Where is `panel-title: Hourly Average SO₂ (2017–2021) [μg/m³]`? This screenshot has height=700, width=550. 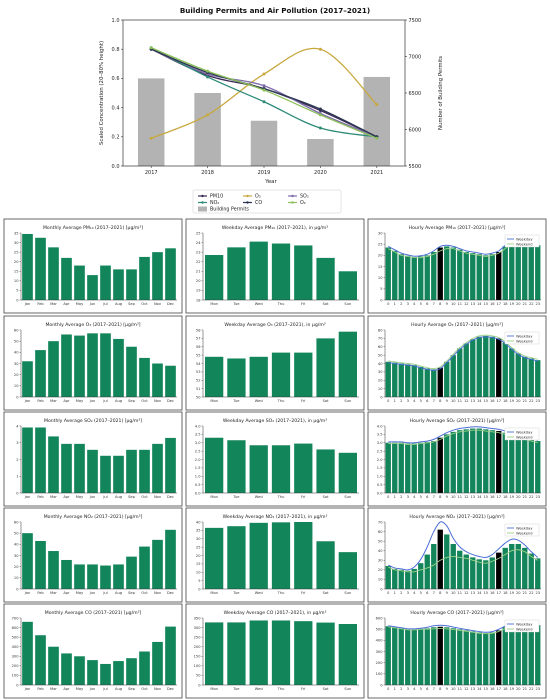 panel-title: Hourly Average SO₂ (2017–2021) [μg/m³] is located at coordinates (457, 421).